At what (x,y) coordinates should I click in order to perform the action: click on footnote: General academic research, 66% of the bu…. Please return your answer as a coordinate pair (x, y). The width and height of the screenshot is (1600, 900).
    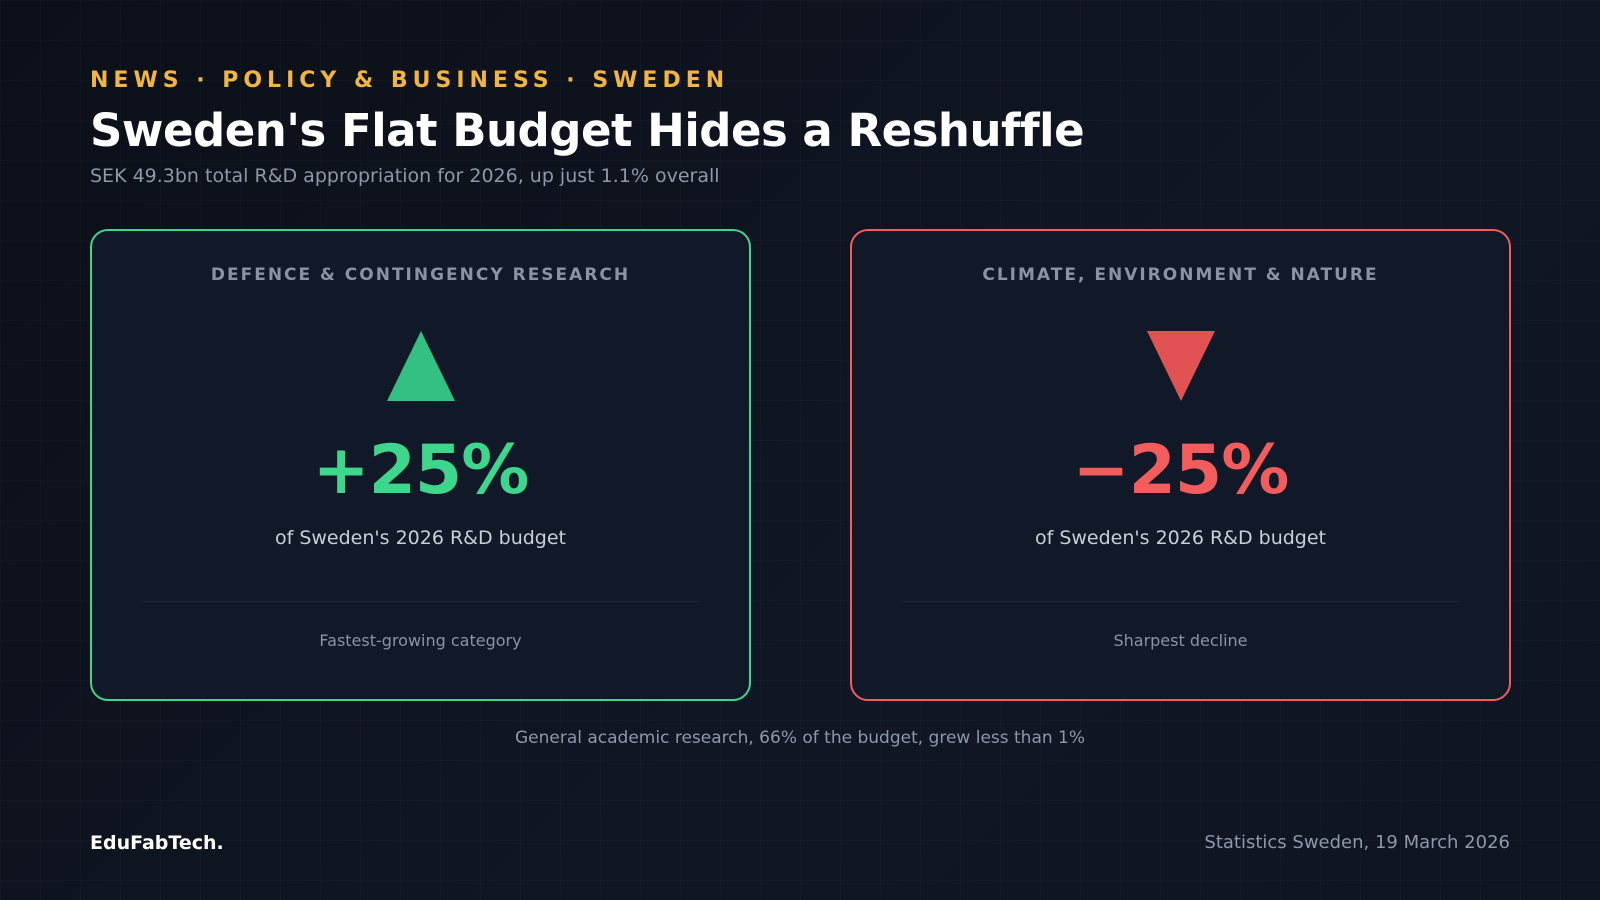
    Looking at the image, I should click on (800, 738).